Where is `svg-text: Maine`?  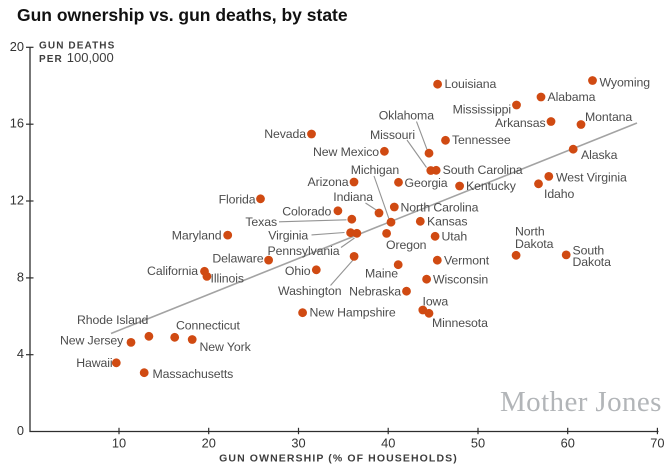 svg-text: Maine is located at coordinates (381, 274).